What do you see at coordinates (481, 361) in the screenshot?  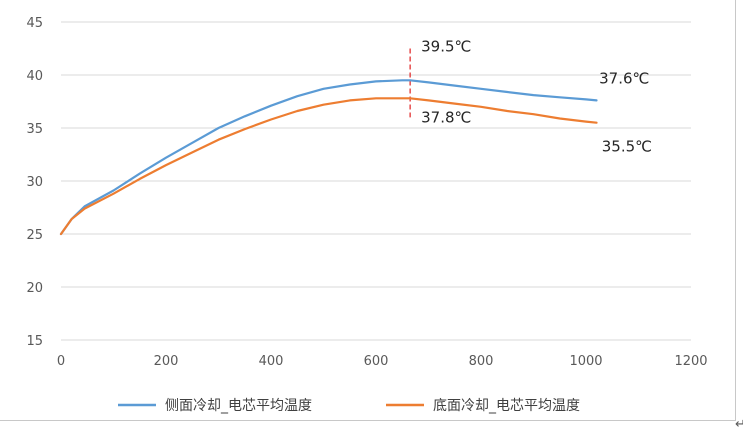 I see `x-tick-label: 800` at bounding box center [481, 361].